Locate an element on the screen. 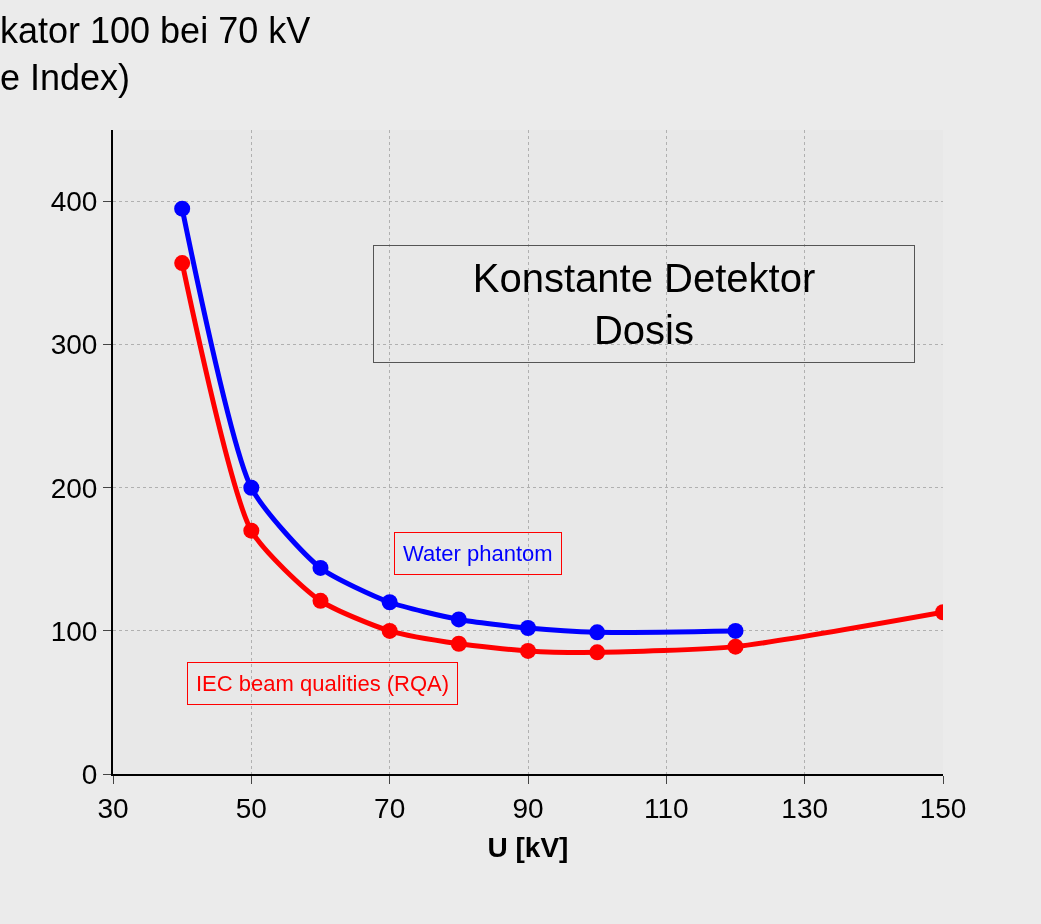 The image size is (1041, 924). y-tick-label: 0 is located at coordinates (89, 774).